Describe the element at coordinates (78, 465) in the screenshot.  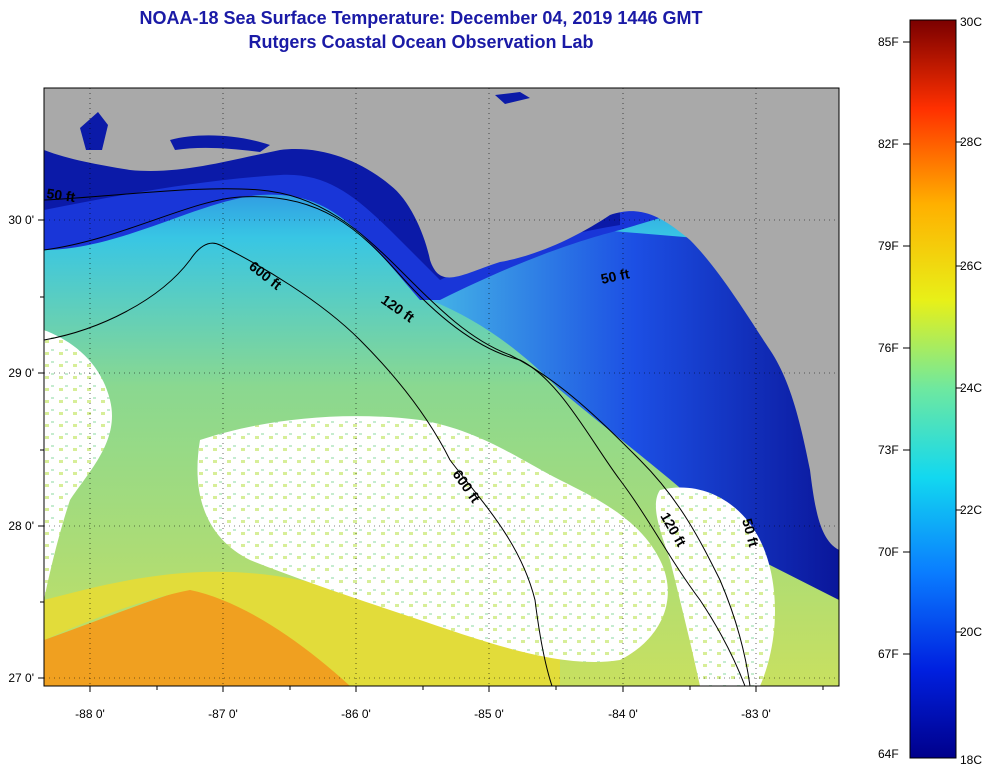
I see `cloud-cover-west` at that location.